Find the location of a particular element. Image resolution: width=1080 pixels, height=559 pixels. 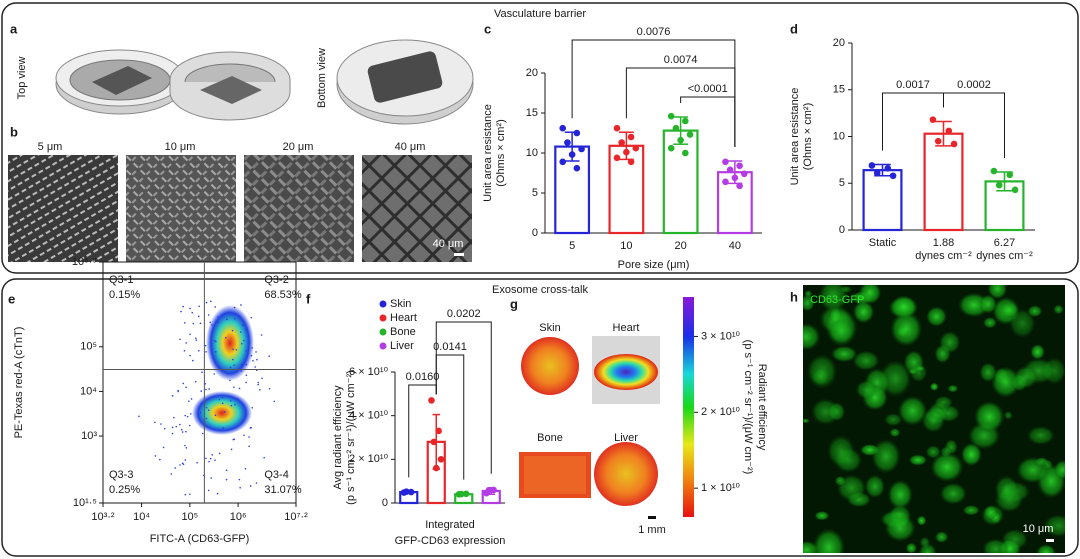

panel-label: e is located at coordinates (11, 298).